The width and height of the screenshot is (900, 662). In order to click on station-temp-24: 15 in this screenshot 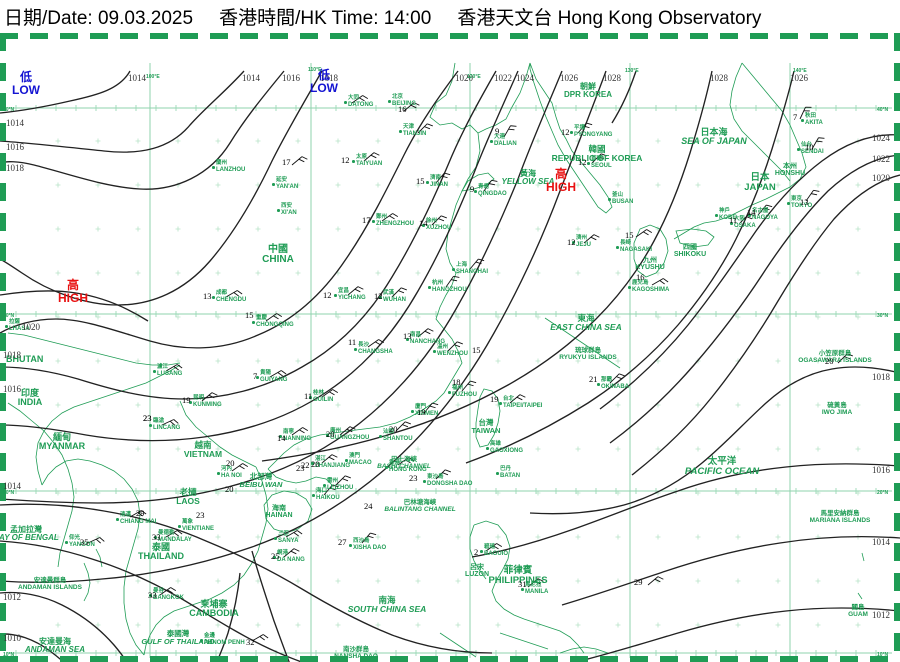, I will do `click(476, 350)`.